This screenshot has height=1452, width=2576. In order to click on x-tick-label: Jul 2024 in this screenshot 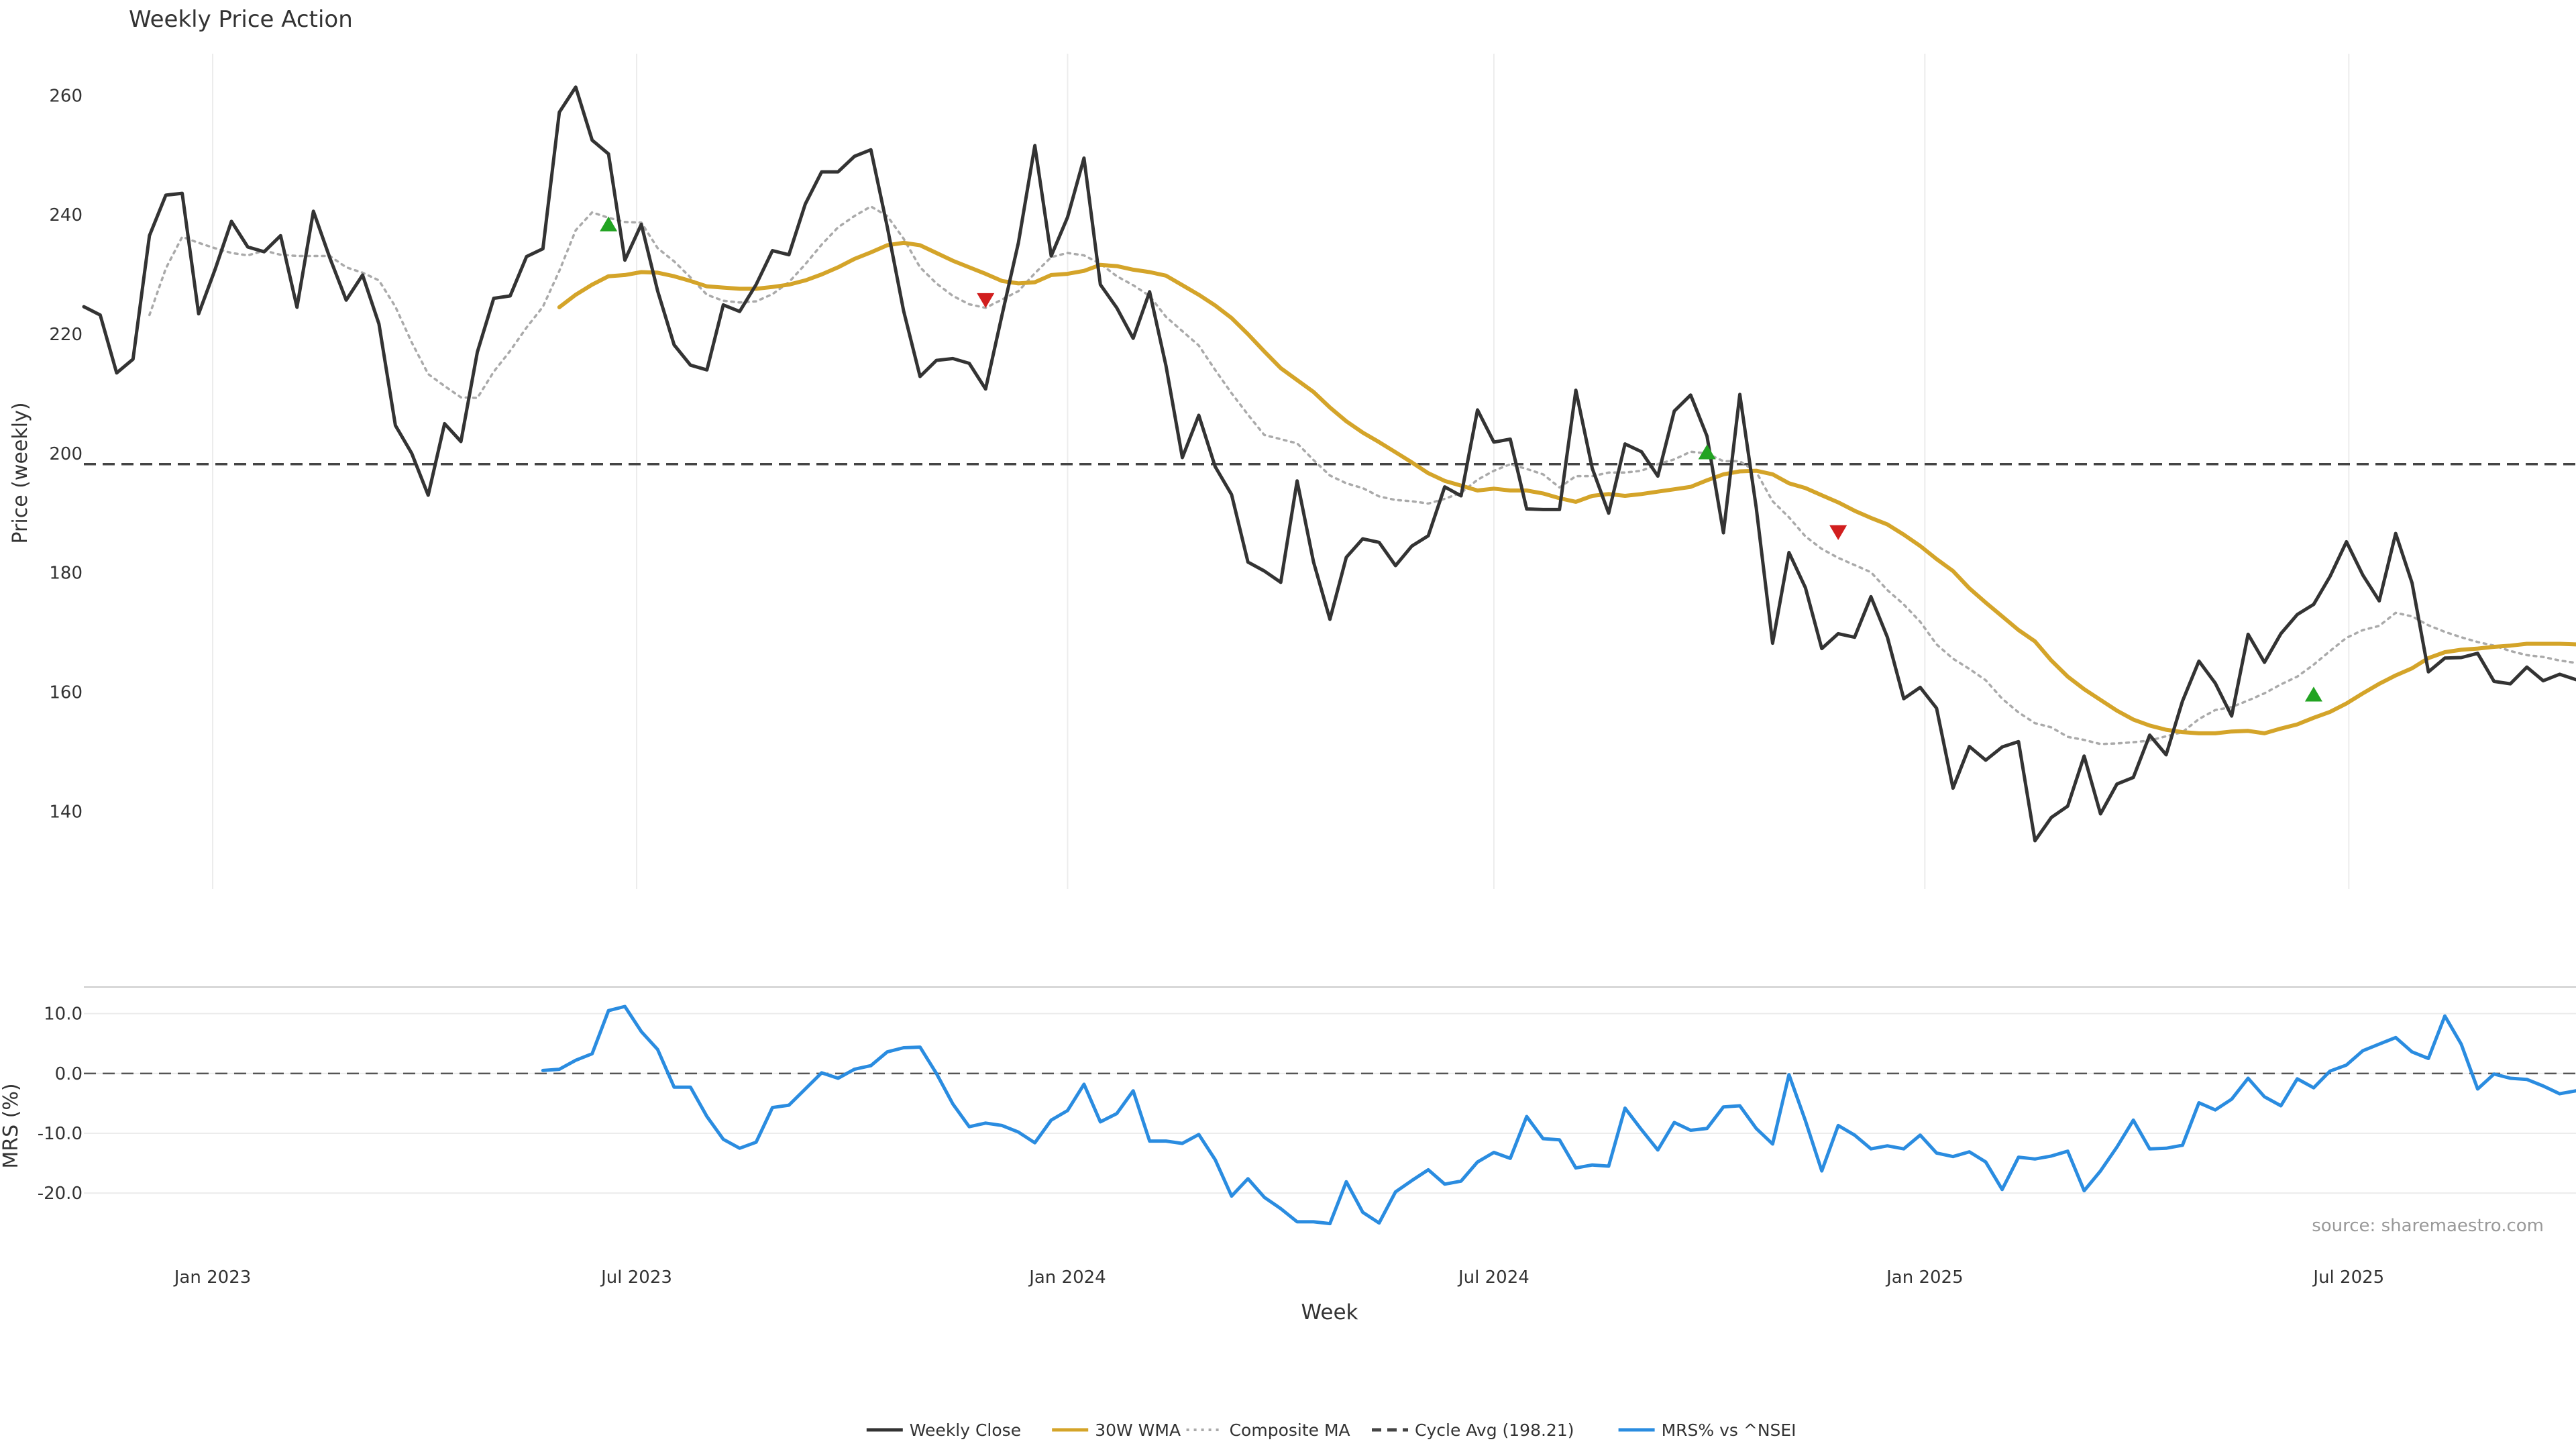, I will do `click(1493, 1277)`.